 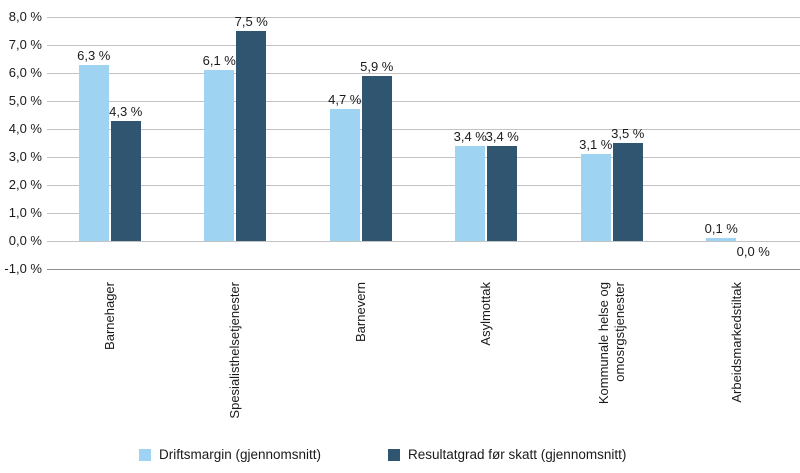 I want to click on x-axis-category-label: Arbeidsmarkedstiltak, so click(x=737, y=342).